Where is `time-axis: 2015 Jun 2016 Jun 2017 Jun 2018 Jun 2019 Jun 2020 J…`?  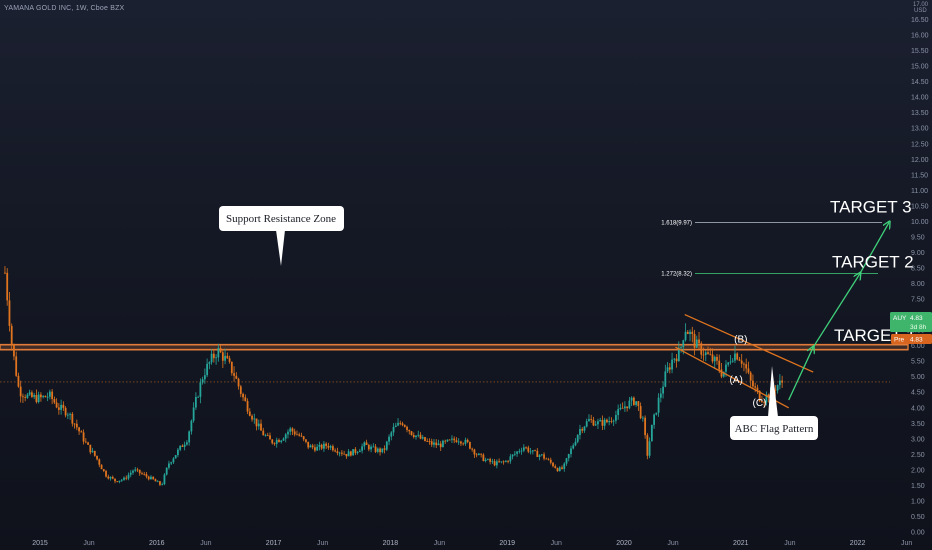 time-axis: 2015 Jun 2016 Jun 2017 Jun 2018 Jun 2019 Jun 2020 J… is located at coordinates (472, 543).